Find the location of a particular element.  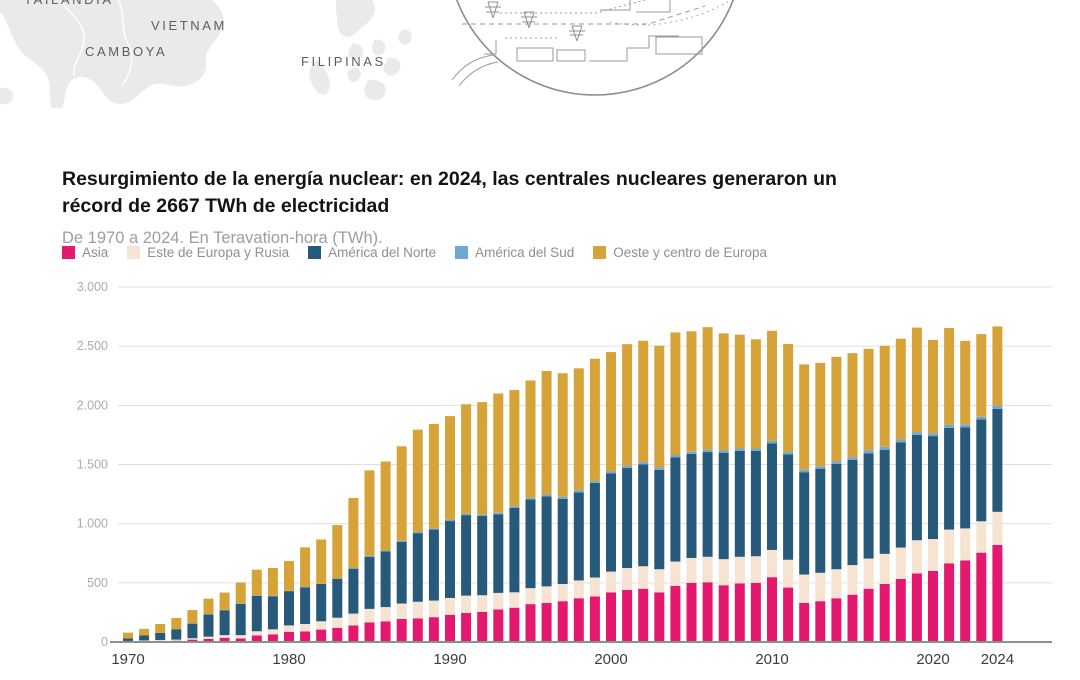

x-axis-tick-label: 1980 is located at coordinates (288, 659).